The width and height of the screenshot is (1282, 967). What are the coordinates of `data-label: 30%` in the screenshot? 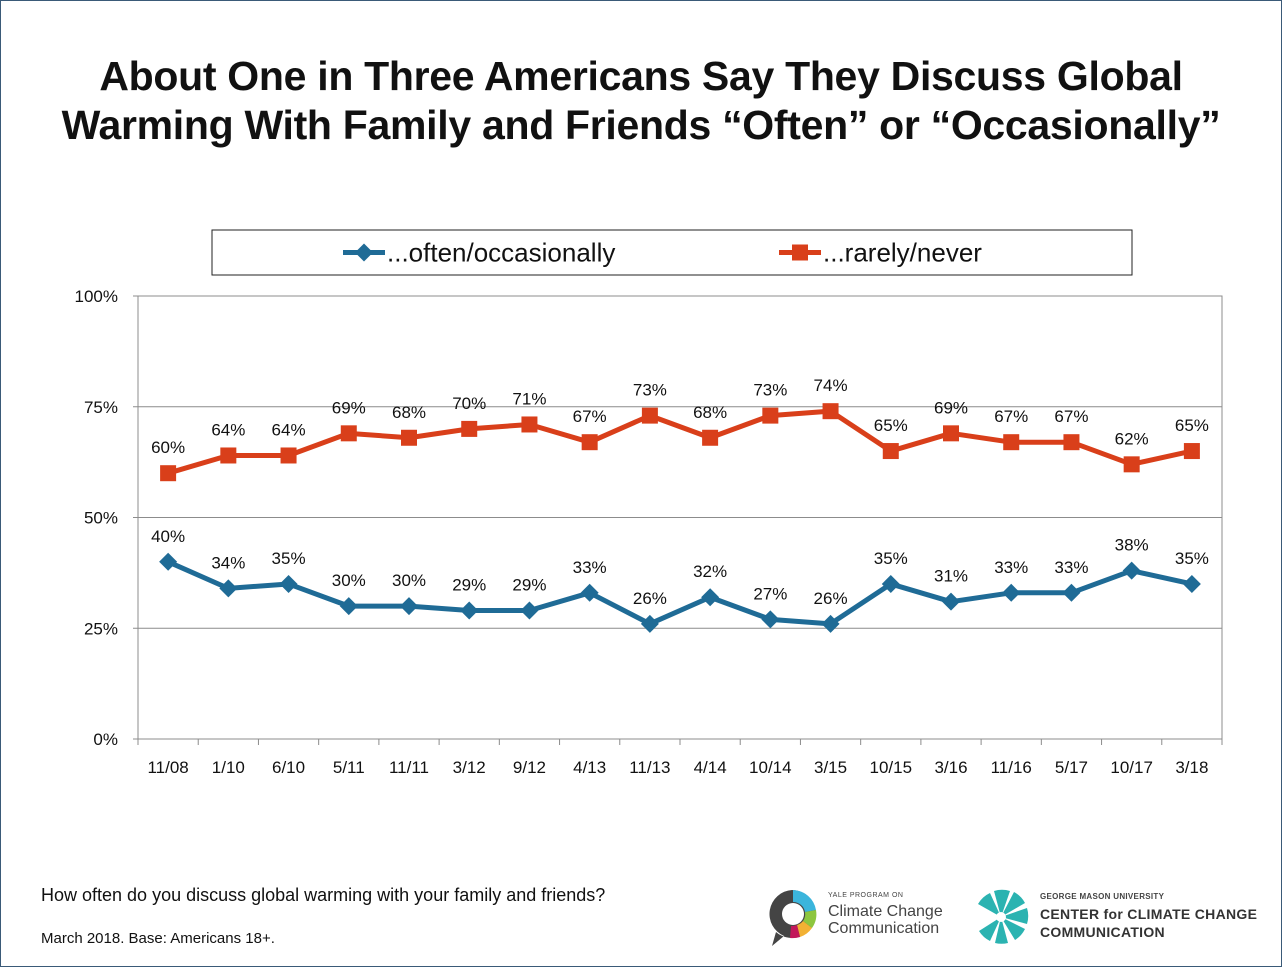 It's located at (409, 580).